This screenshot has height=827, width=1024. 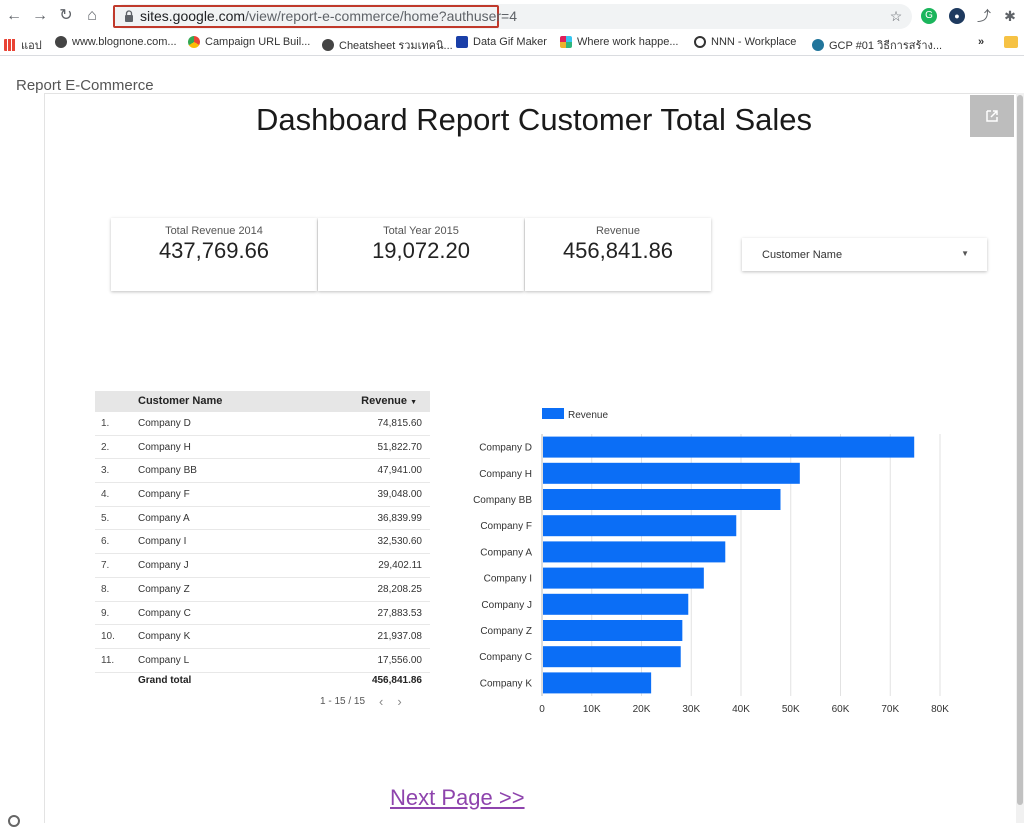 I want to click on table-row: 8. Company Z 28,208.25, so click(x=262, y=590).